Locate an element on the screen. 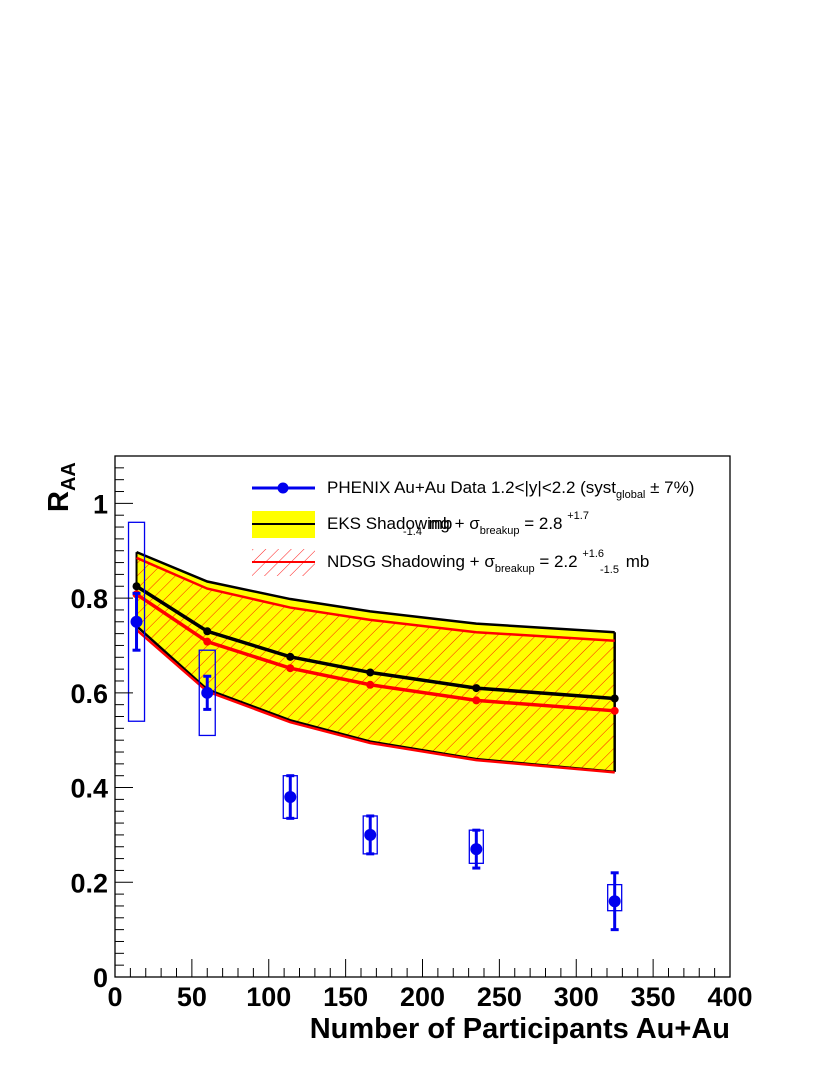  y-axis-title-sub: AA is located at coordinates (69, 476).